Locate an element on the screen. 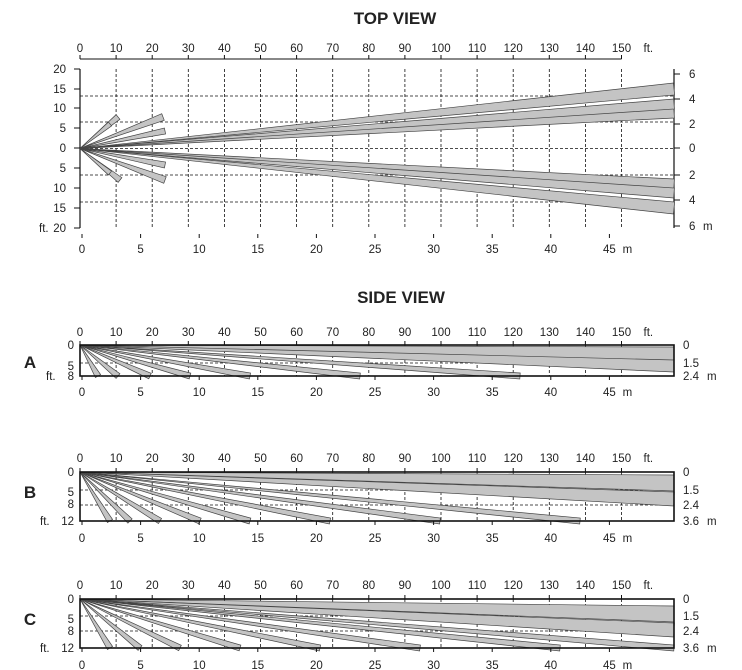 The image size is (742, 670). top-ft-tick-0: 0 is located at coordinates (80, 49).